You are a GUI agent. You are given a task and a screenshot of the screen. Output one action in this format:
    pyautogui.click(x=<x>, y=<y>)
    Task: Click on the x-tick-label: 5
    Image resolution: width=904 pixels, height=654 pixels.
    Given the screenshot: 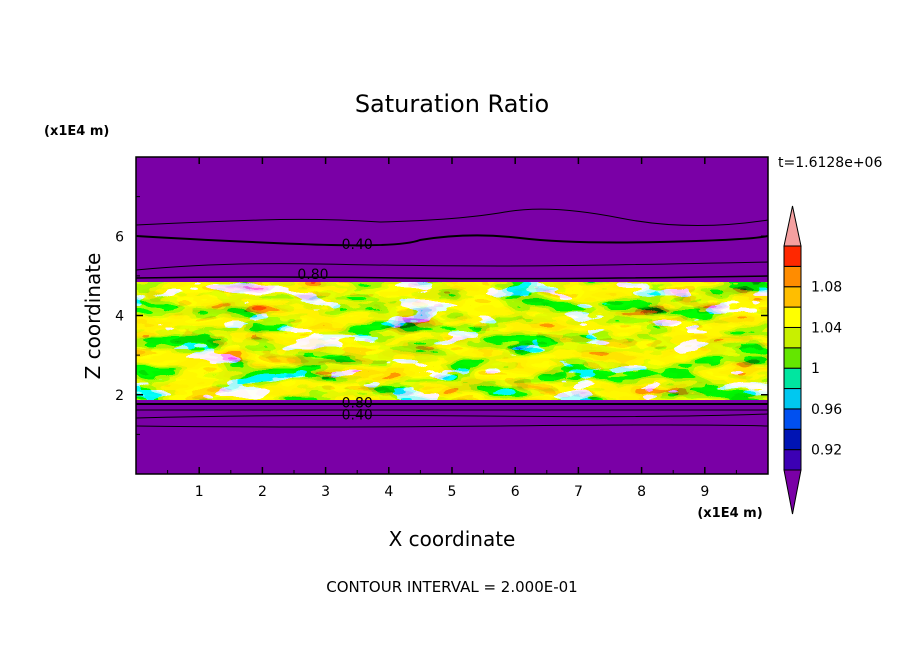 What is the action you would take?
    pyautogui.click(x=452, y=492)
    